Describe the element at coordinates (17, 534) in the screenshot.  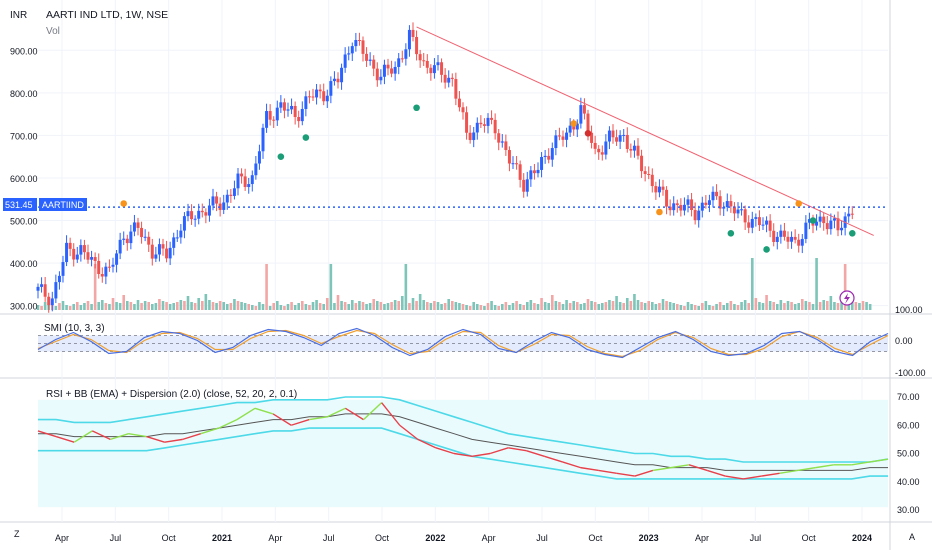
I see `scale-left-button: Z` at that location.